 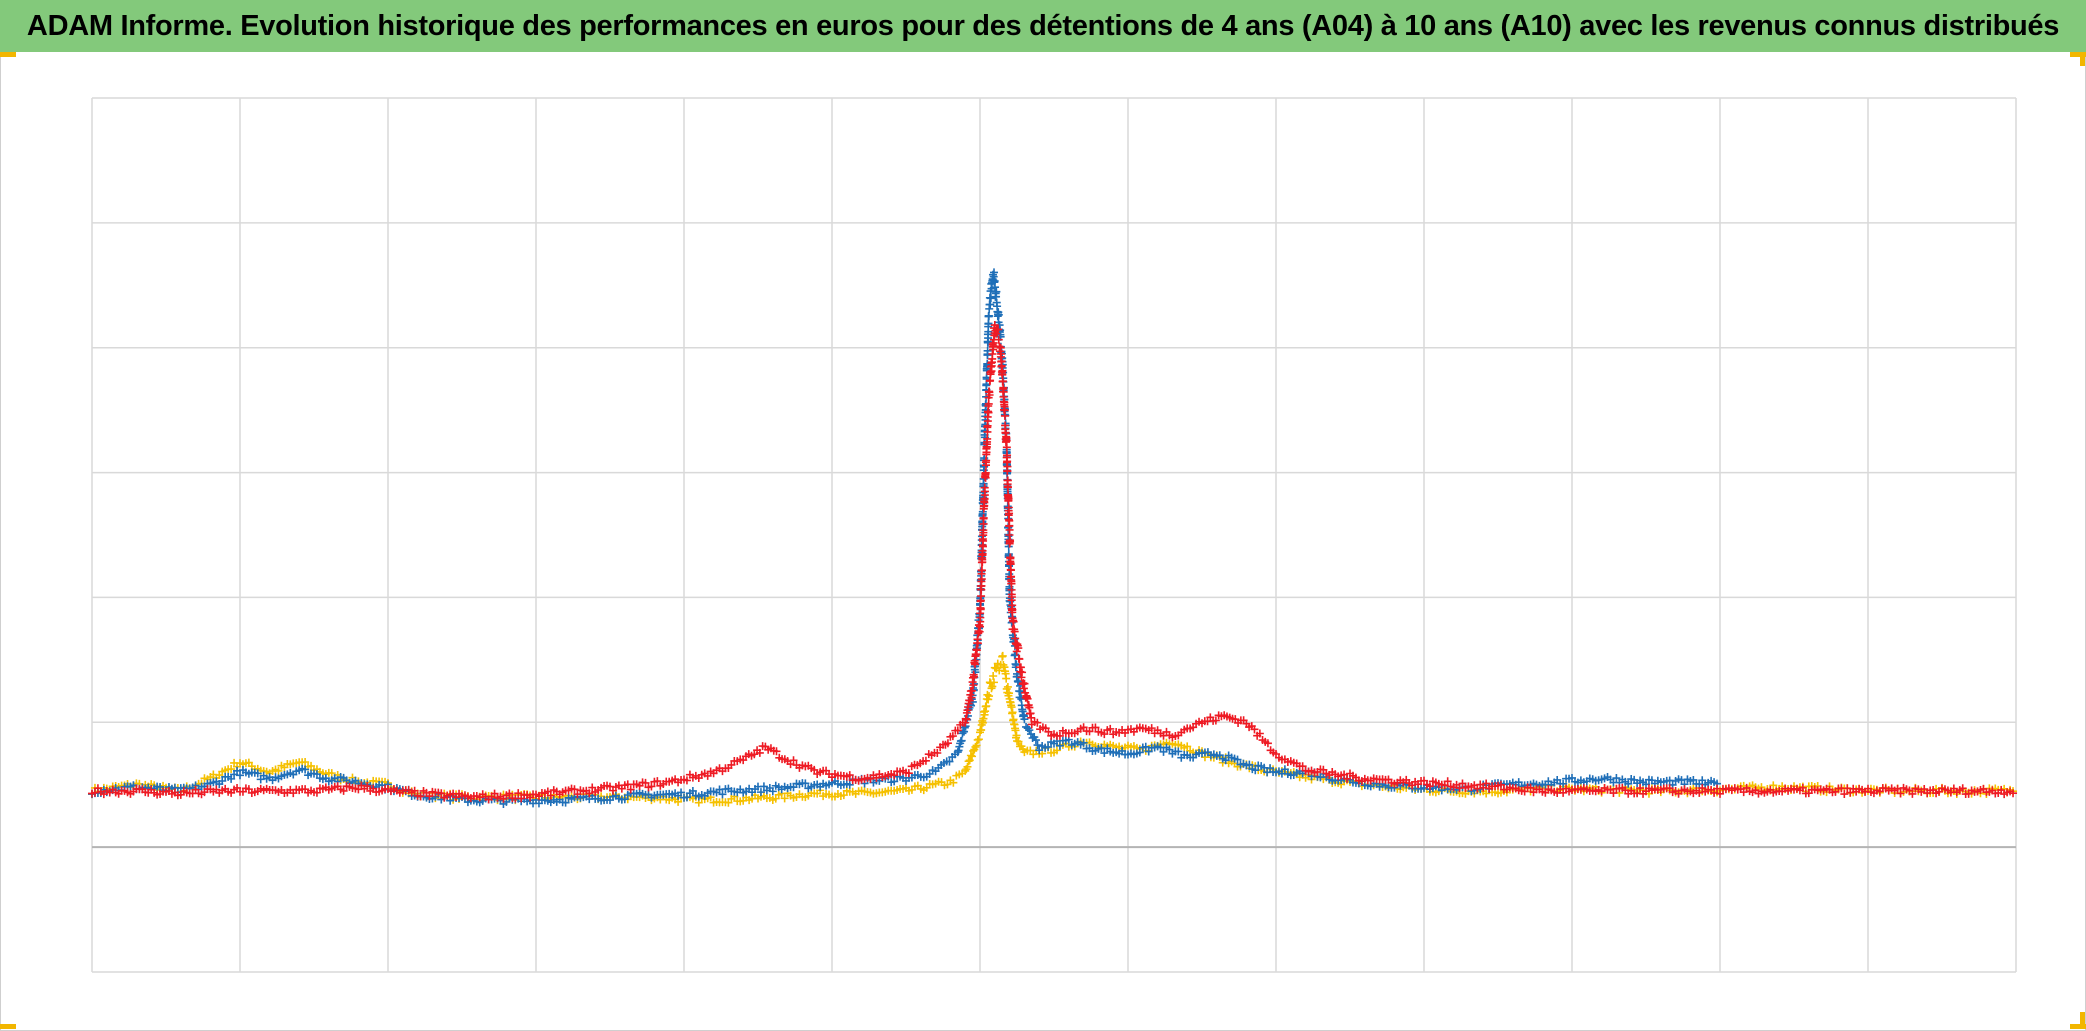 What do you see at coordinates (2078, 54) in the screenshot?
I see `corner-accent-top-right` at bounding box center [2078, 54].